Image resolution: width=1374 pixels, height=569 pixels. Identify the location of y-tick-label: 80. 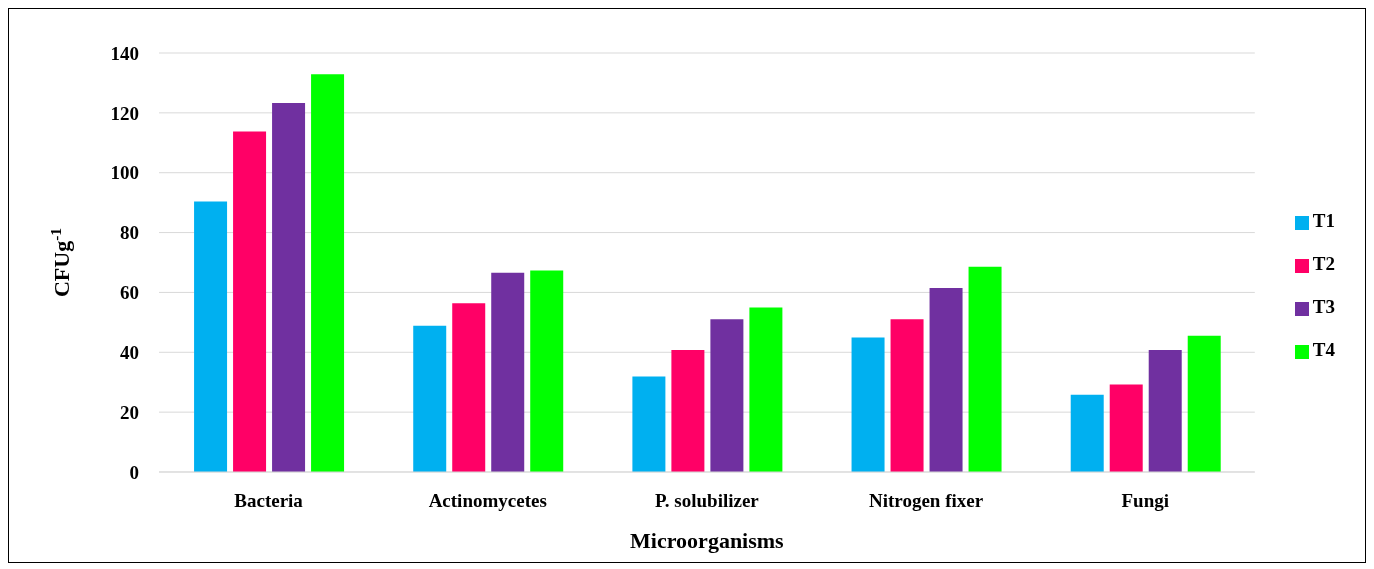
(129, 233).